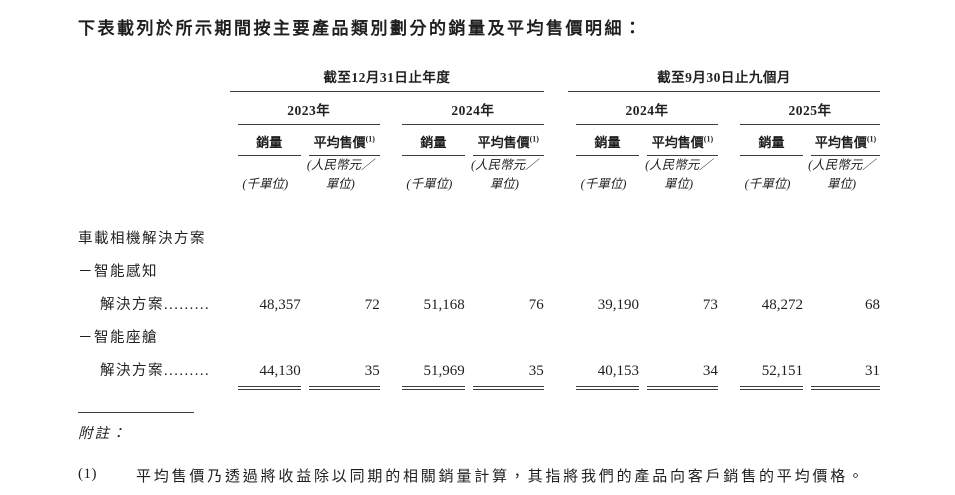  I want to click on cell-value: 51,168, so click(444, 304).